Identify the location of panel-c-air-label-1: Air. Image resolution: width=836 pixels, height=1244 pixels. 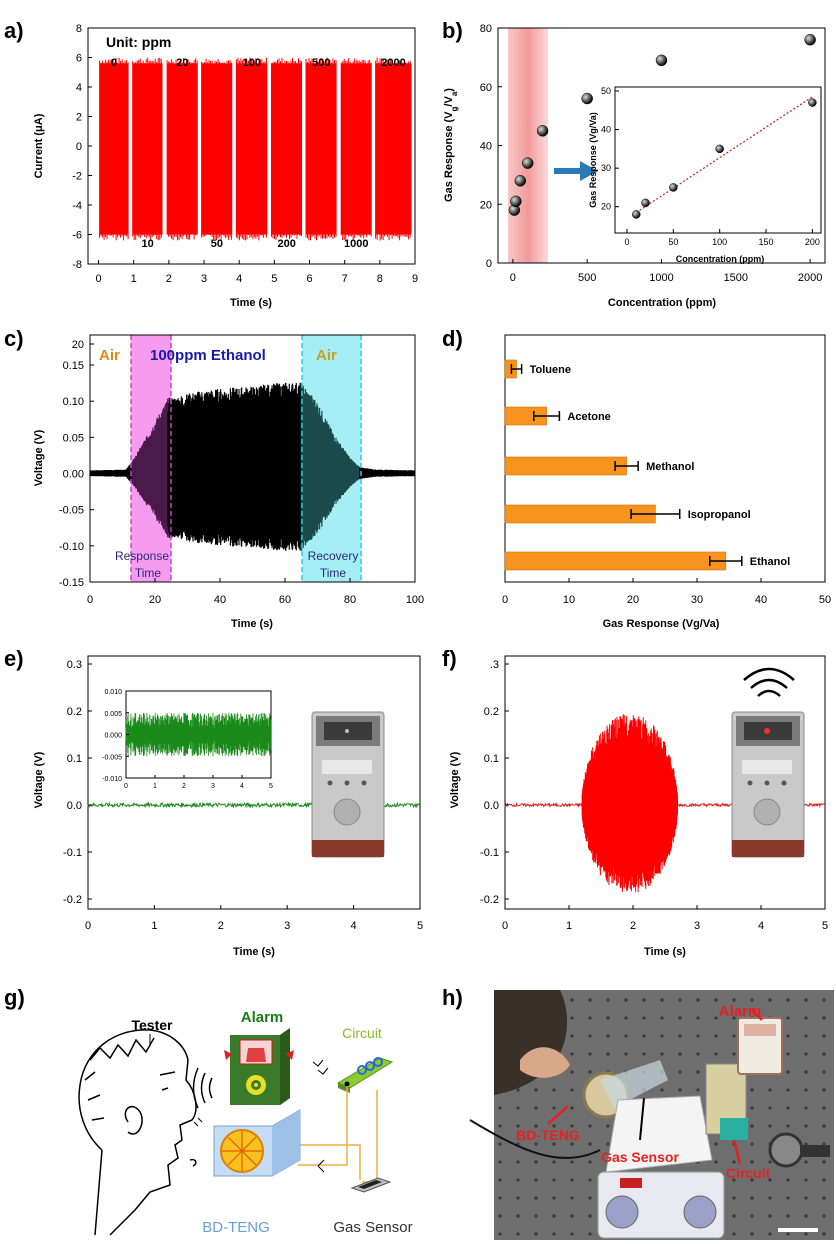
(109, 355).